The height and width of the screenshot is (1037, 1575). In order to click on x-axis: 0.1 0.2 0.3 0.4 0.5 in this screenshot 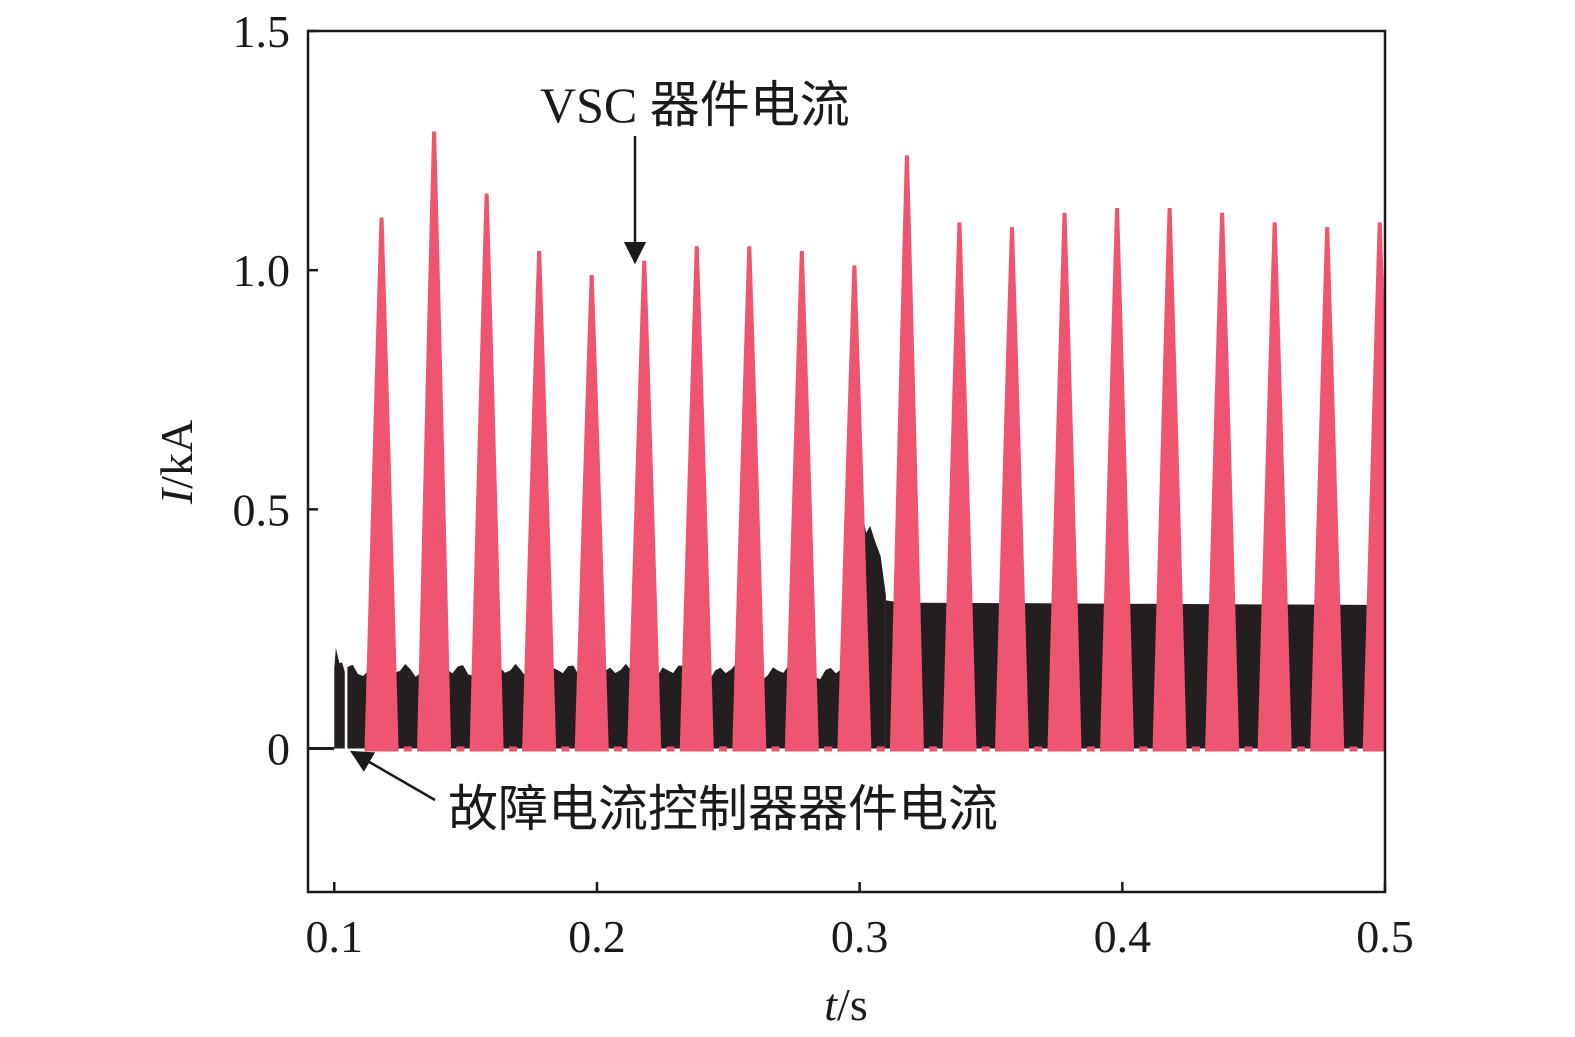, I will do `click(860, 922)`.